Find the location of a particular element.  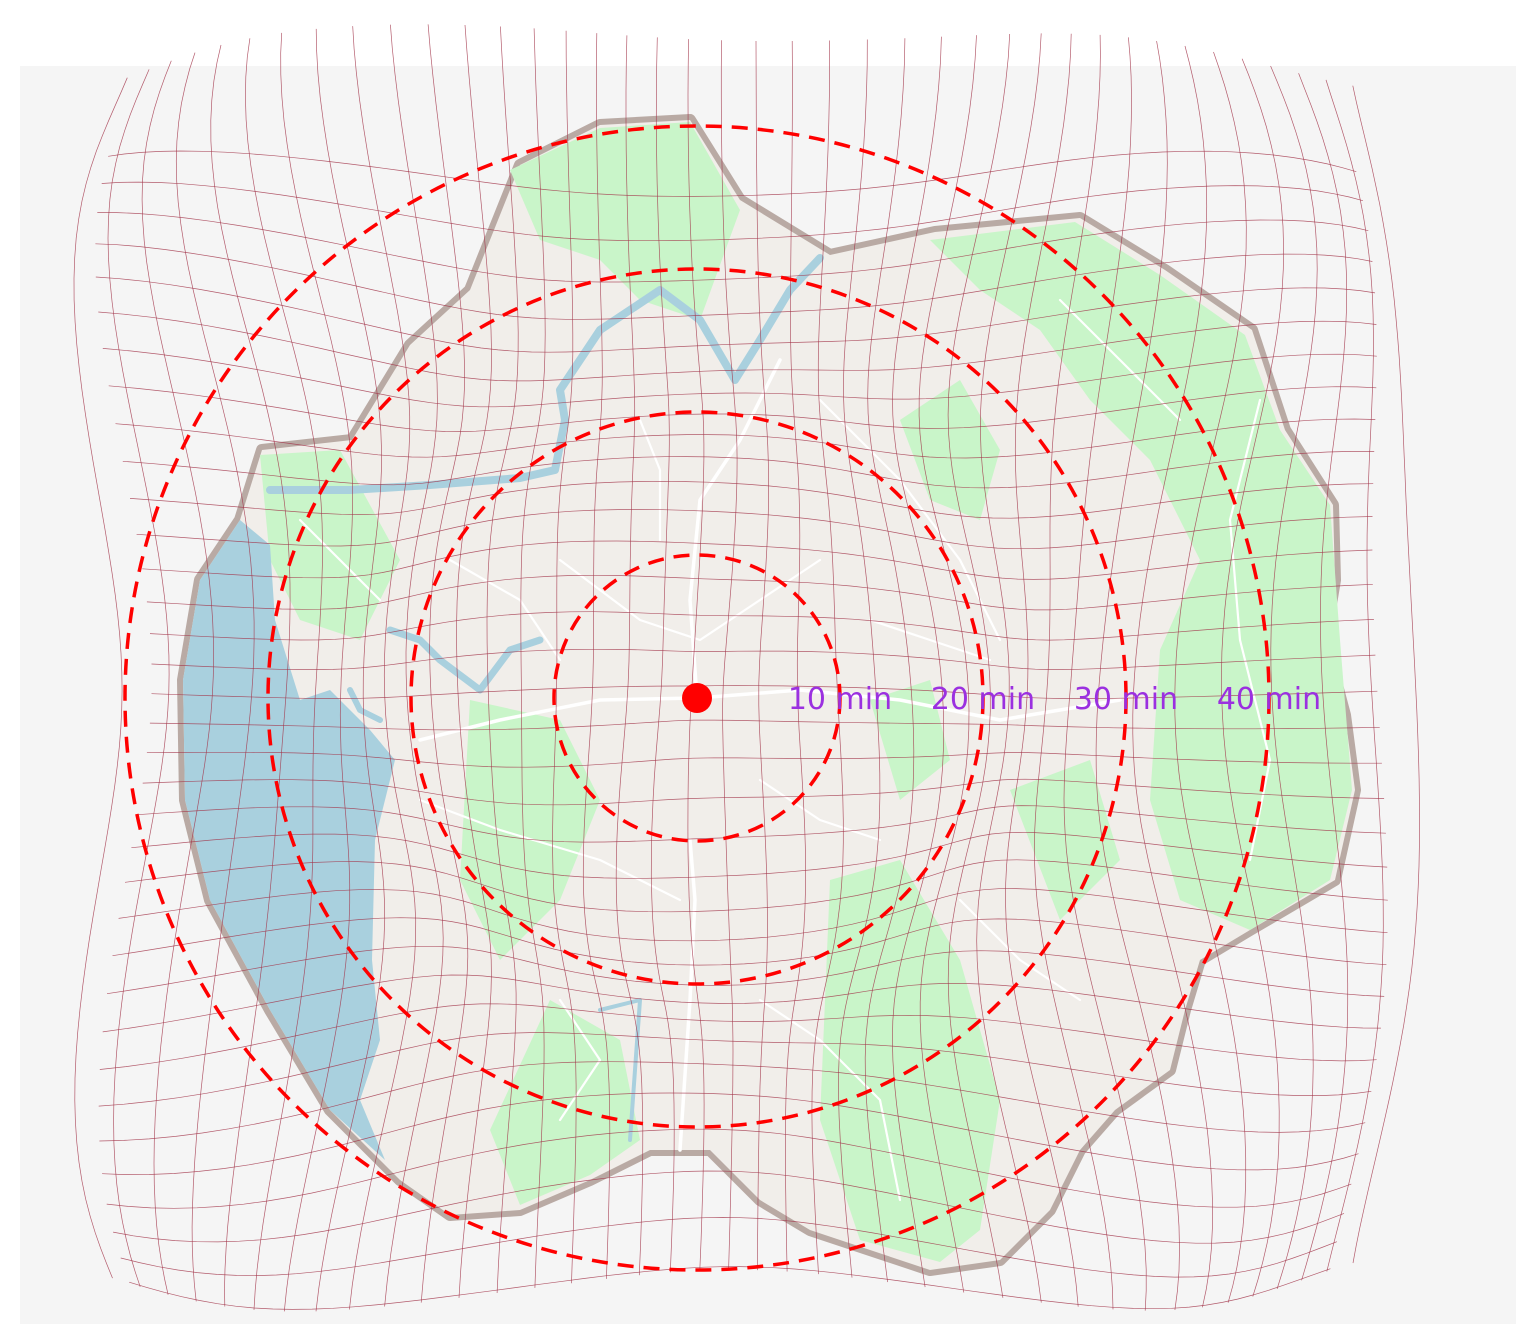

isochrone-ring-10min is located at coordinates (697, 698).